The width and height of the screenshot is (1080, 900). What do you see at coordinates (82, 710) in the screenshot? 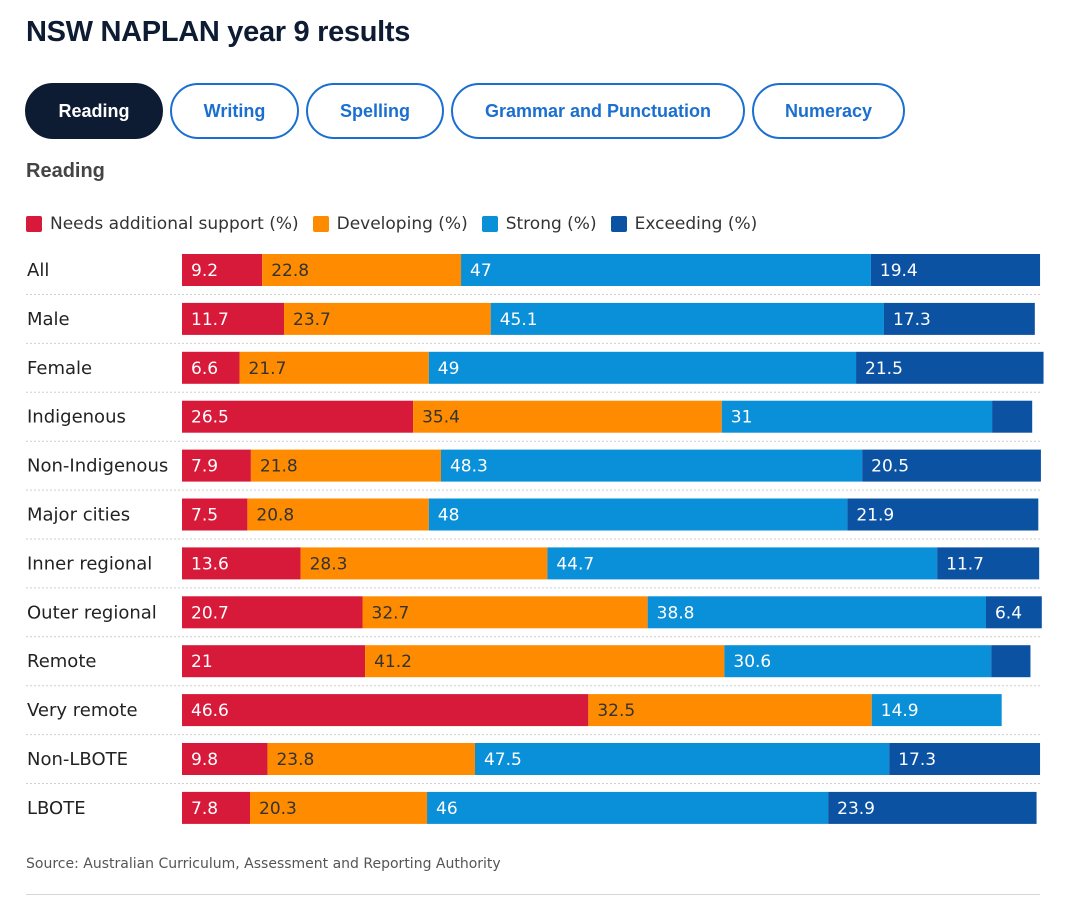
I see `category-label-very-remote: Very remote` at bounding box center [82, 710].